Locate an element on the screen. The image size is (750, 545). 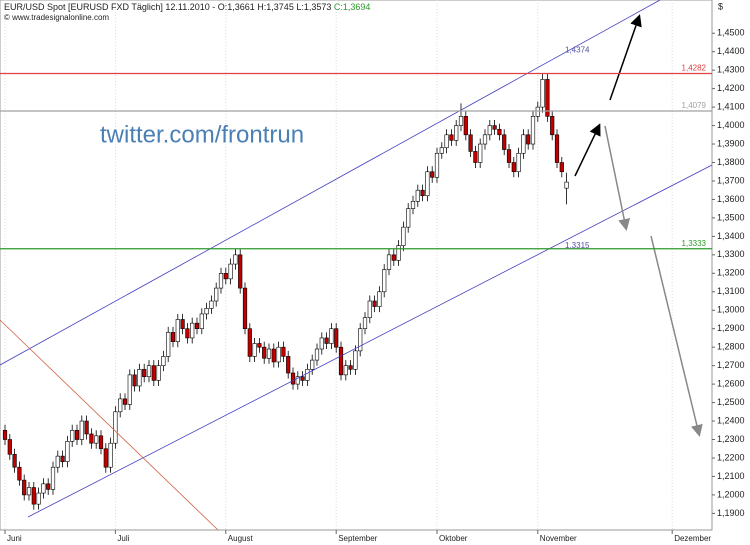
x-tick-label: August is located at coordinates (241, 538).